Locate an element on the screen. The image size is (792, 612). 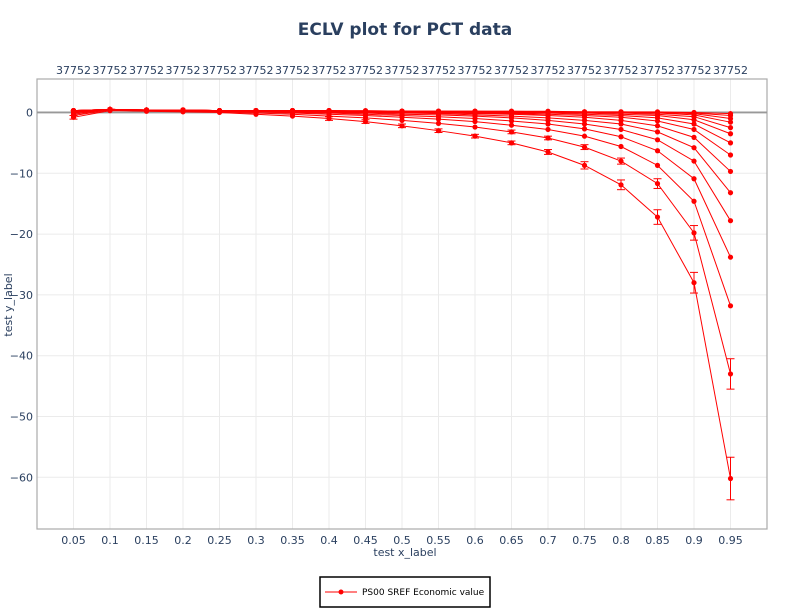
x-tick-label: 0.4 is located at coordinates (329, 540).